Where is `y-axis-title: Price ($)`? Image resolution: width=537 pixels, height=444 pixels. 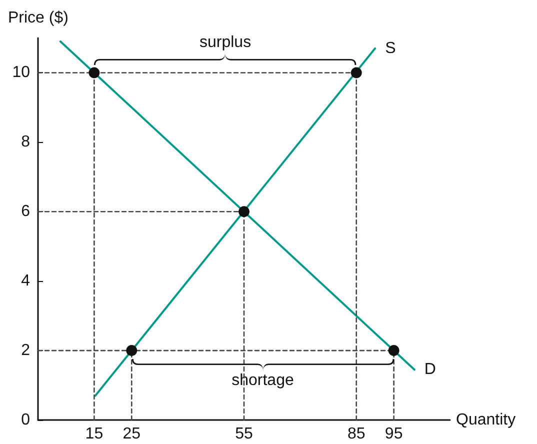
y-axis-title: Price ($) is located at coordinates (38, 18).